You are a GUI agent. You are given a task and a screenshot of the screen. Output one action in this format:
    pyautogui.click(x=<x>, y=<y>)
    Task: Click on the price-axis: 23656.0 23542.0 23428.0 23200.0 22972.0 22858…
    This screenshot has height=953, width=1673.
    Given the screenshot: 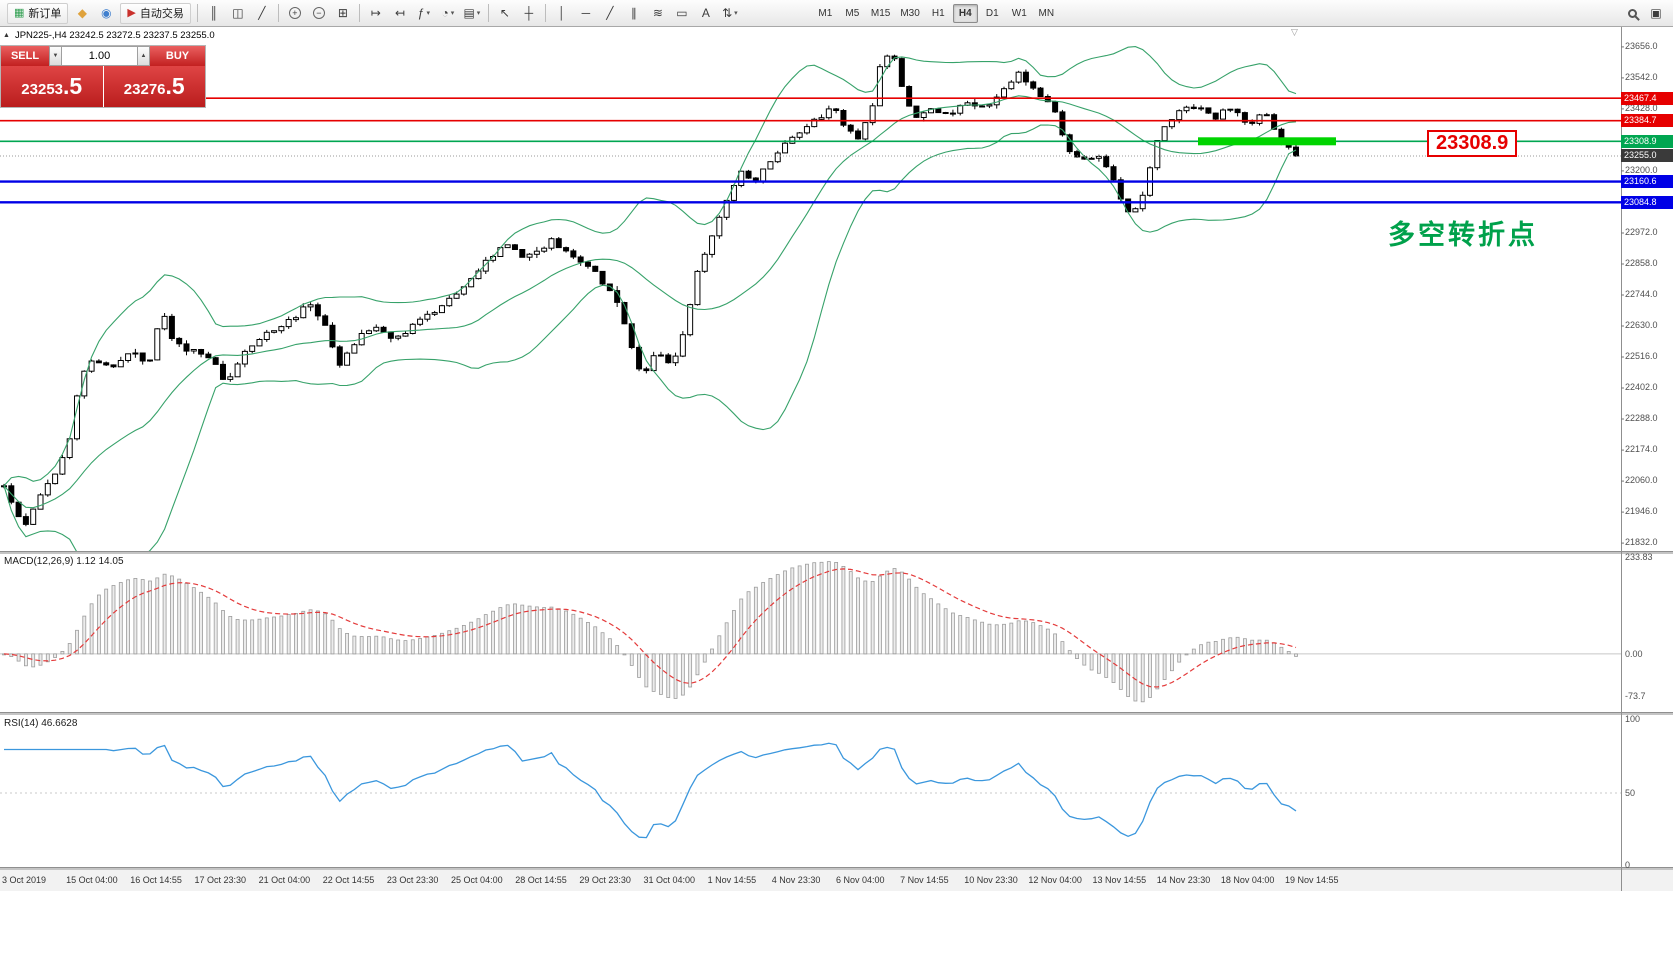 What is the action you would take?
    pyautogui.click(x=1647, y=459)
    